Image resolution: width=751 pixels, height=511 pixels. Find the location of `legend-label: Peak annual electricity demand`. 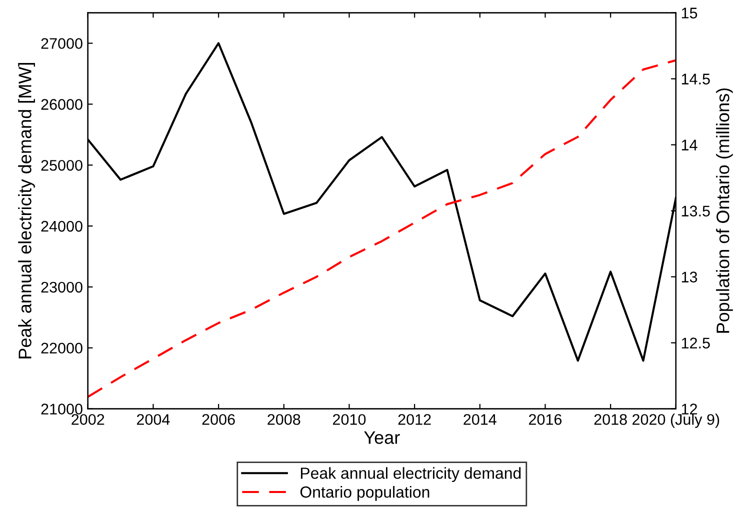

legend-label: Peak annual electricity demand is located at coordinates (410, 474).